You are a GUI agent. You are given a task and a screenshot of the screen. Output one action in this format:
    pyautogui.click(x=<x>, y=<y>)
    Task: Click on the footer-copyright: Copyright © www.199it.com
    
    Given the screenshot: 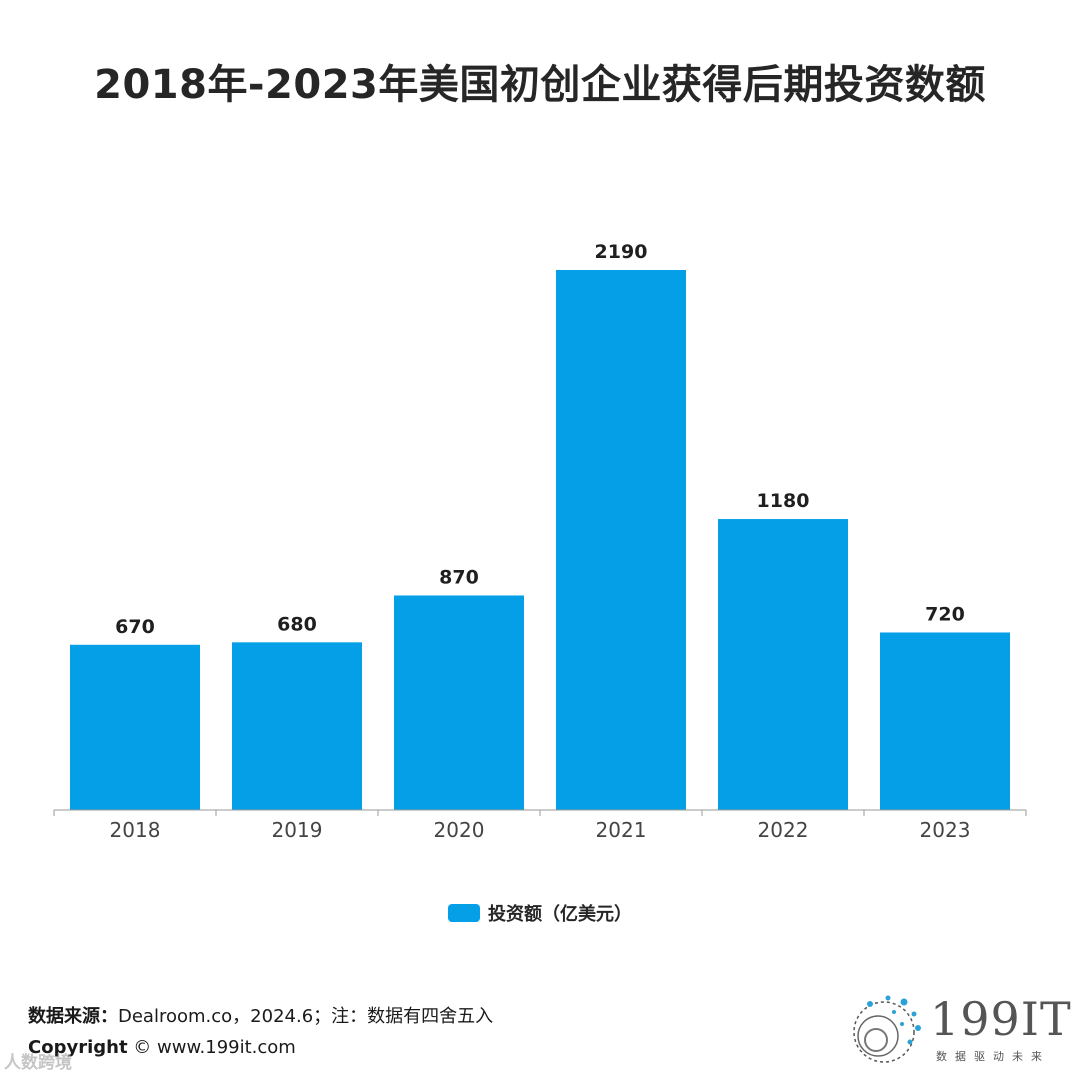 What is the action you would take?
    pyautogui.click(x=162, y=1047)
    